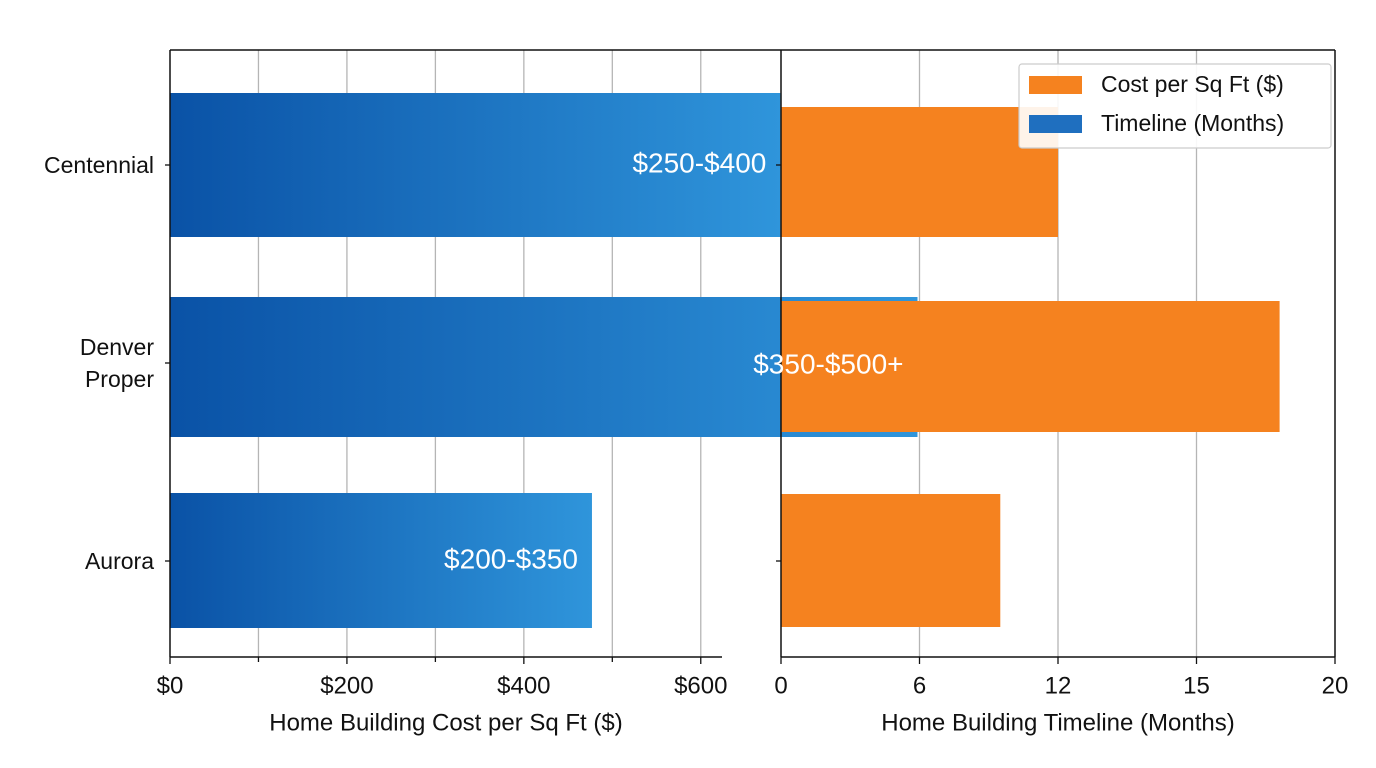  Describe the element at coordinates (1192, 123) in the screenshot. I see `legend-label: Timeline (Months)` at that location.